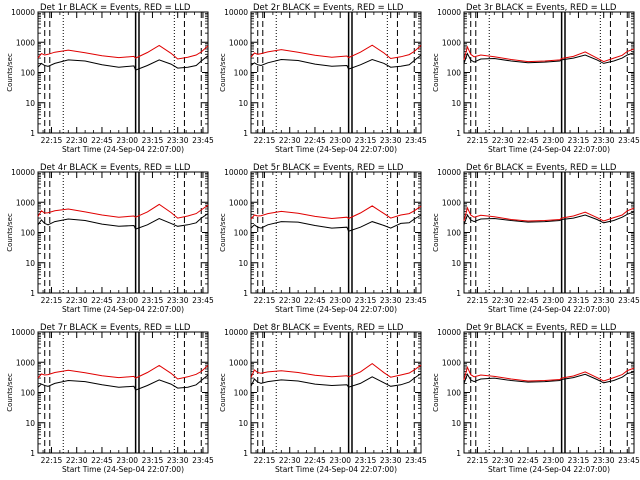 This screenshot has width=640, height=480. What do you see at coordinates (541, 328) in the screenshot?
I see `panel-title: Det 9r BLACK = Events, RED = LLD` at bounding box center [541, 328].